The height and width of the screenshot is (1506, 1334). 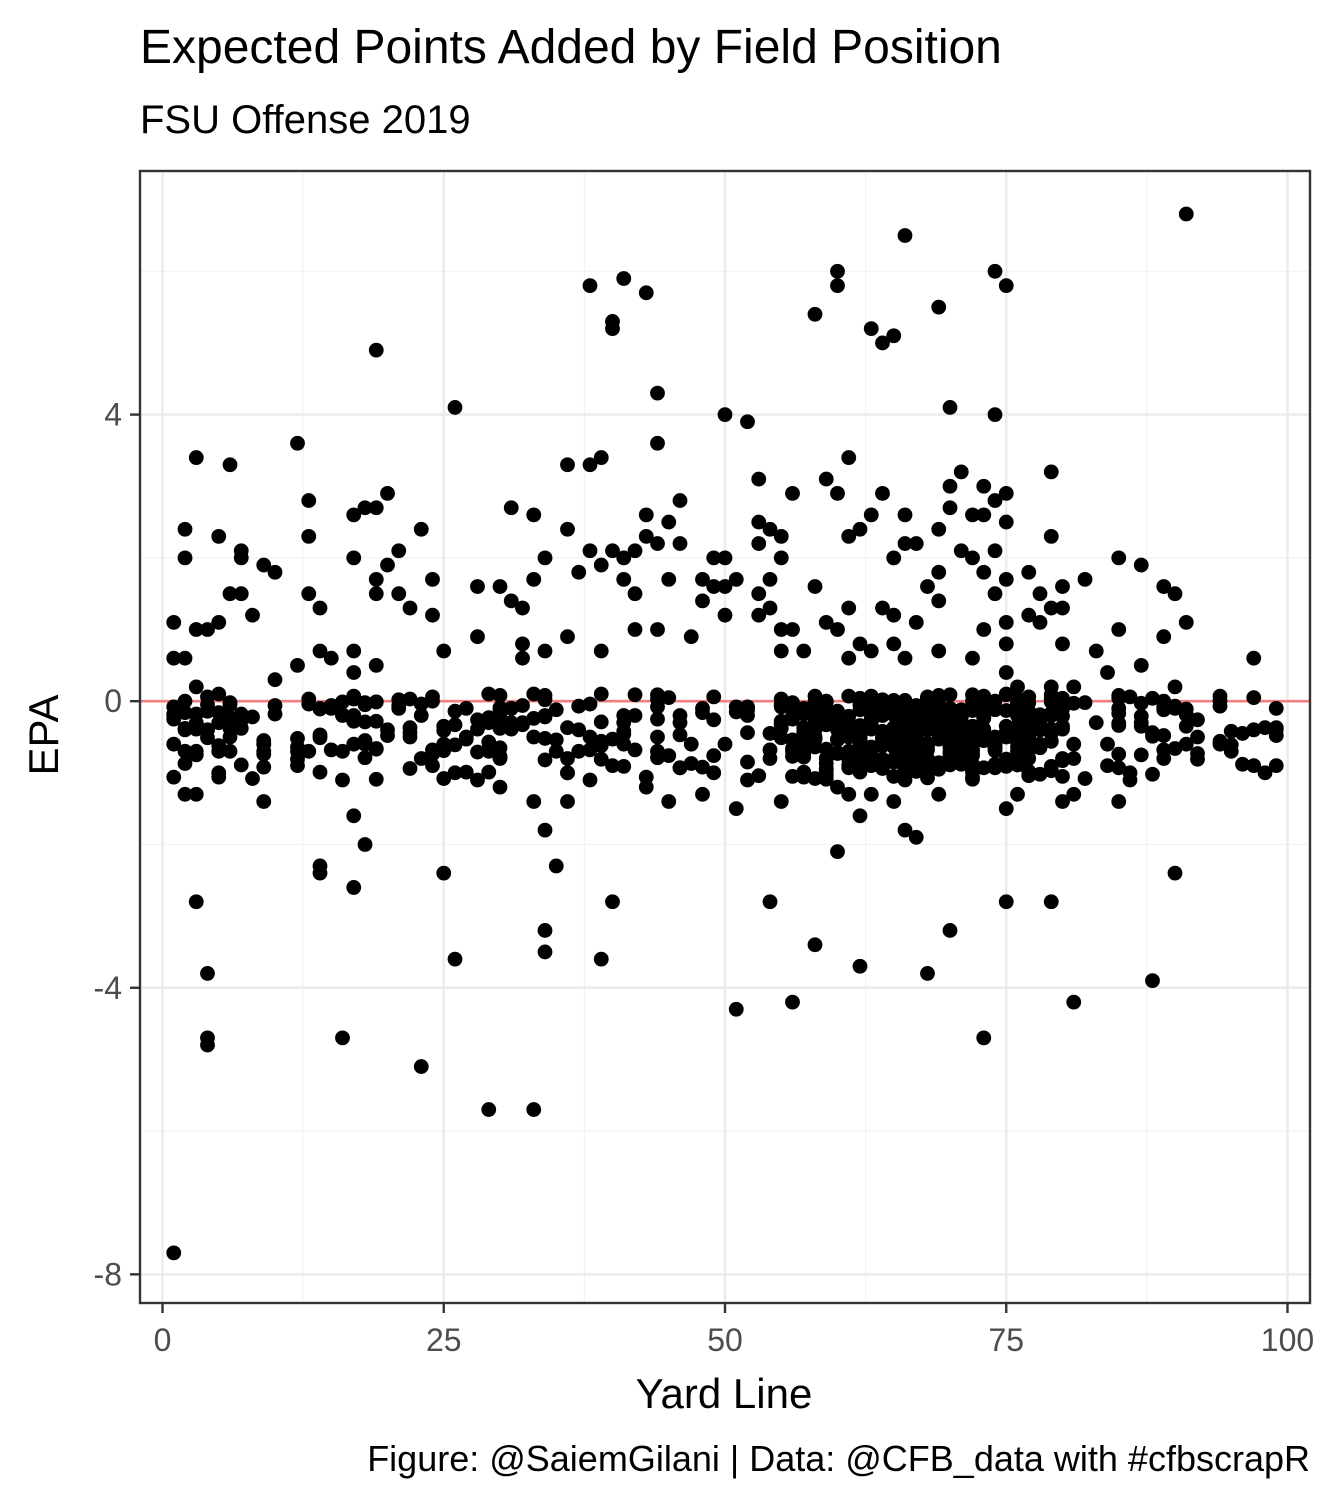 What do you see at coordinates (113, 701) in the screenshot?
I see `y-tick-label: 0` at bounding box center [113, 701].